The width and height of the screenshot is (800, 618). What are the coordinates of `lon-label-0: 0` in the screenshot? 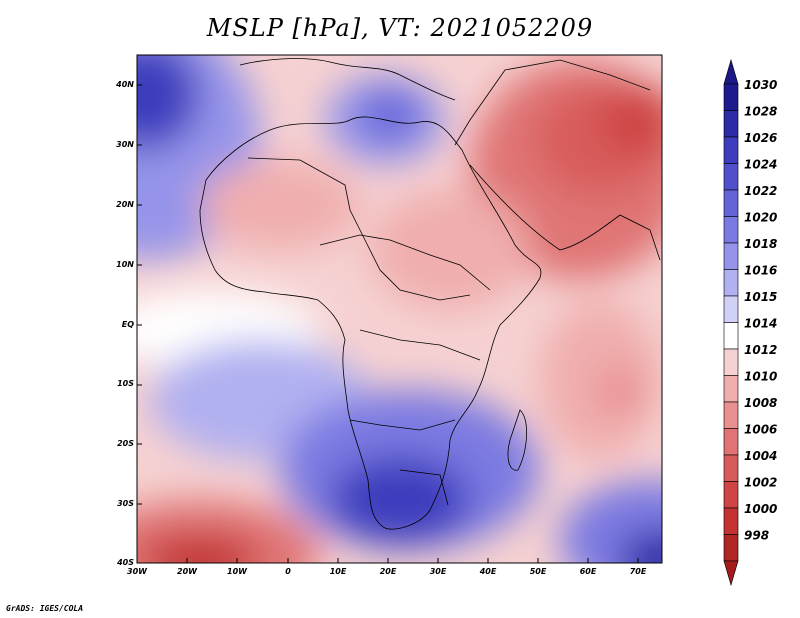 It's located at (288, 571).